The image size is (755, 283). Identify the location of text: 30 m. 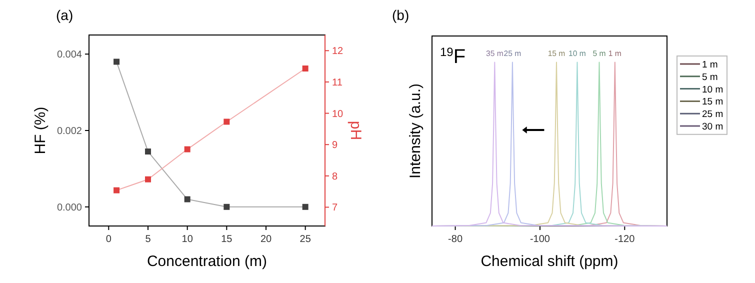
(713, 127).